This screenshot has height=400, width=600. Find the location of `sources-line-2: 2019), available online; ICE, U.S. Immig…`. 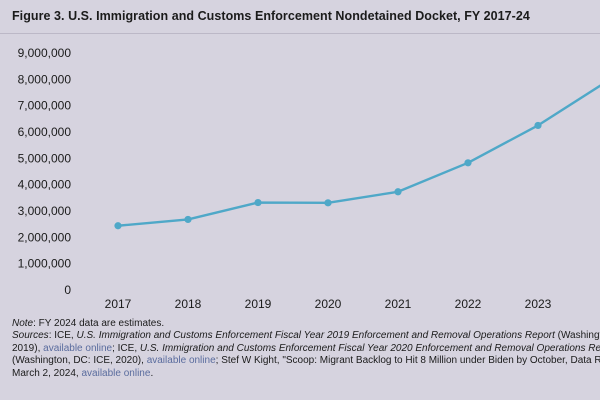

sources-line-2: 2019), available online; ICE, U.S. Immig… is located at coordinates (306, 349).